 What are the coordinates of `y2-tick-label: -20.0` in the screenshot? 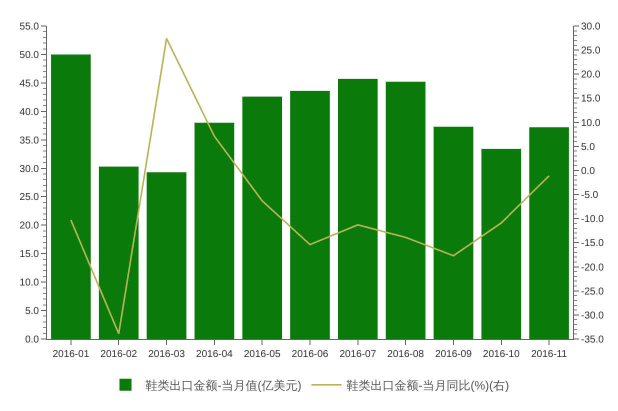 It's located at (592, 268).